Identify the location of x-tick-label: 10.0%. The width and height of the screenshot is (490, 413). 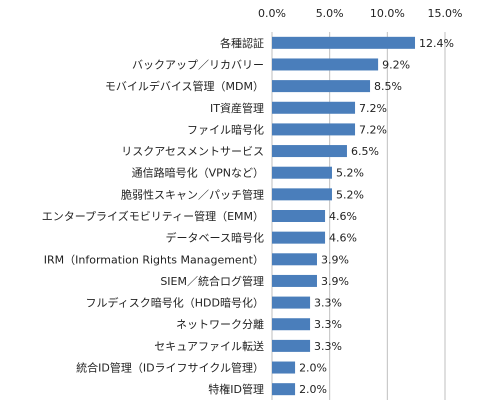
(387, 13).